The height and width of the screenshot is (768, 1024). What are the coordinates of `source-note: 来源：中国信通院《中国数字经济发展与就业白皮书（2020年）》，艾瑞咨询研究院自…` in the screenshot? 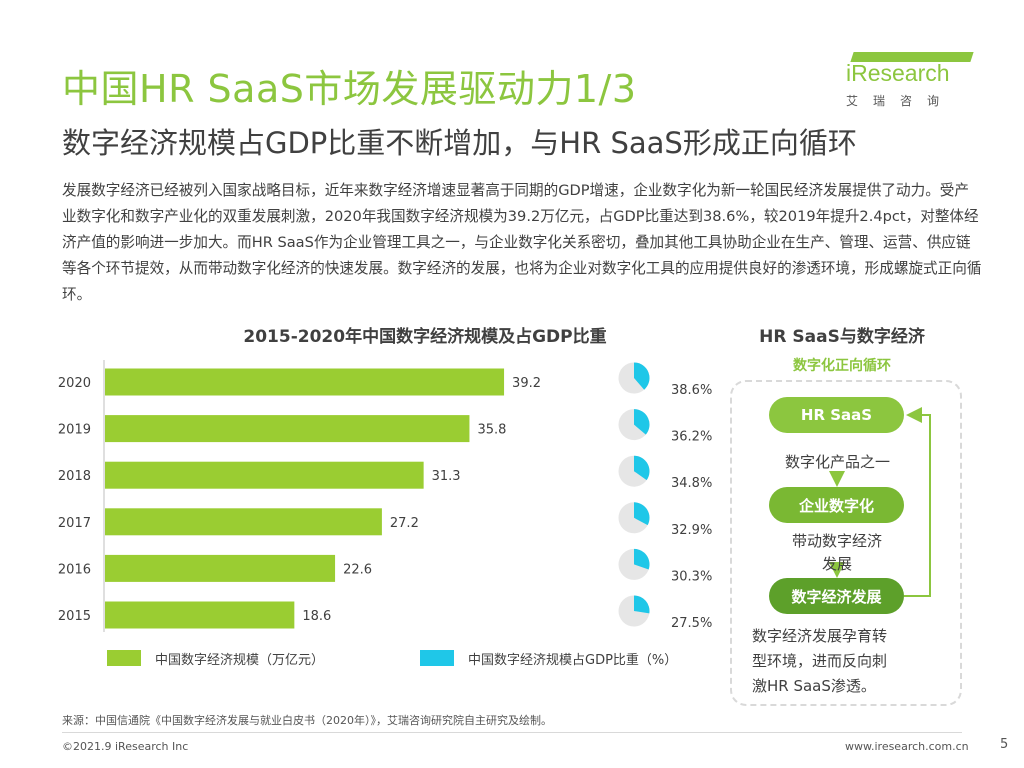 It's located at (307, 720).